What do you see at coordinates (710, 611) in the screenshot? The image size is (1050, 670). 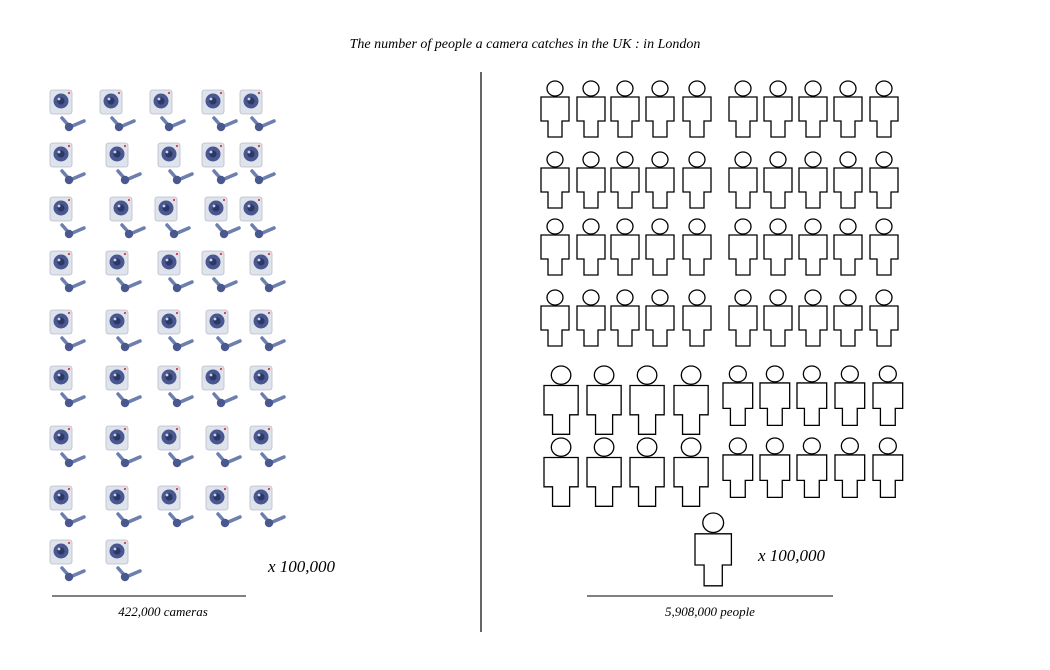 I see `people-total-caption: 5,908,000 people` at bounding box center [710, 611].